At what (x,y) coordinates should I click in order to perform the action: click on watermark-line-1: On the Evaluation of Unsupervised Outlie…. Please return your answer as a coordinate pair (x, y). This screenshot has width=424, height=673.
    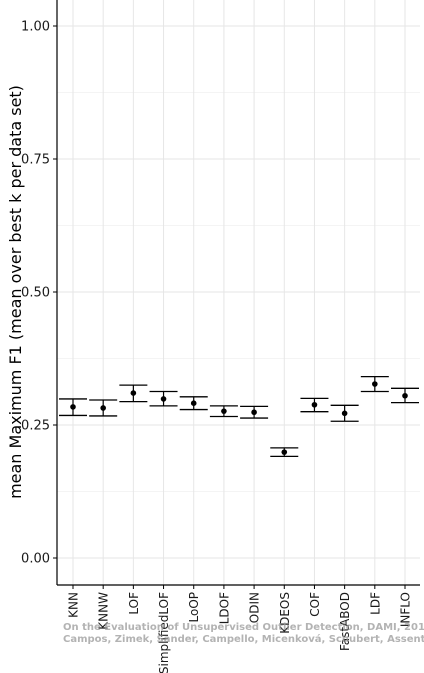
    Looking at the image, I should click on (243, 627).